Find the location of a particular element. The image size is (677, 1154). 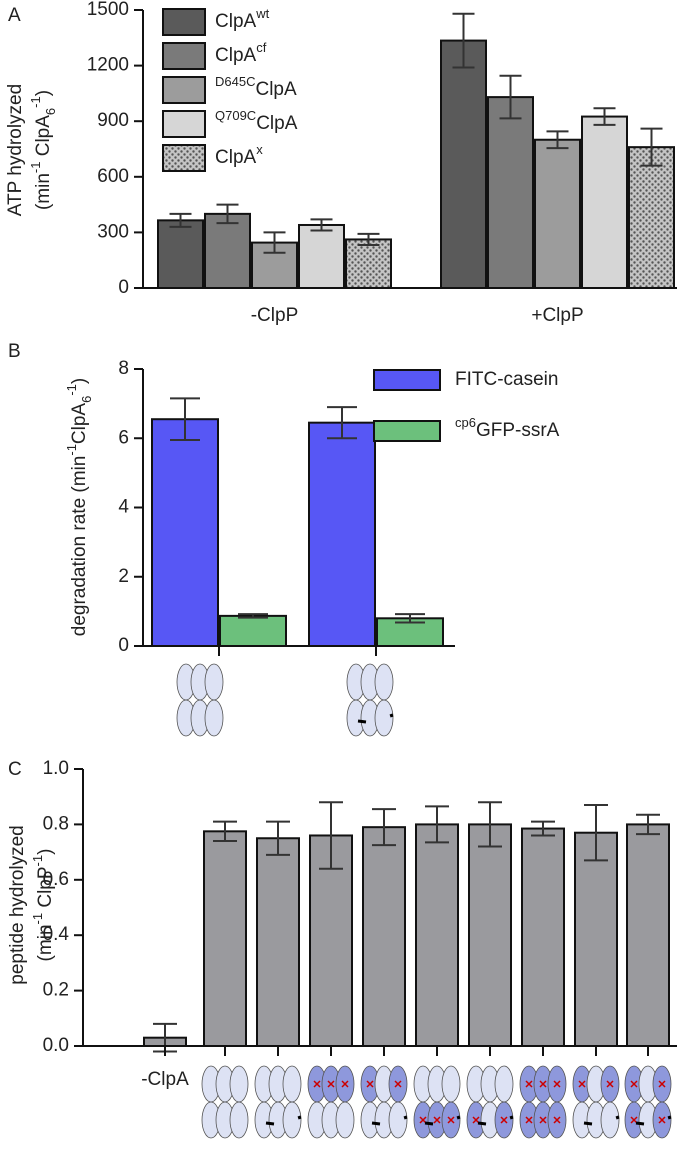

text-segment: x is located at coordinates (259, 149).